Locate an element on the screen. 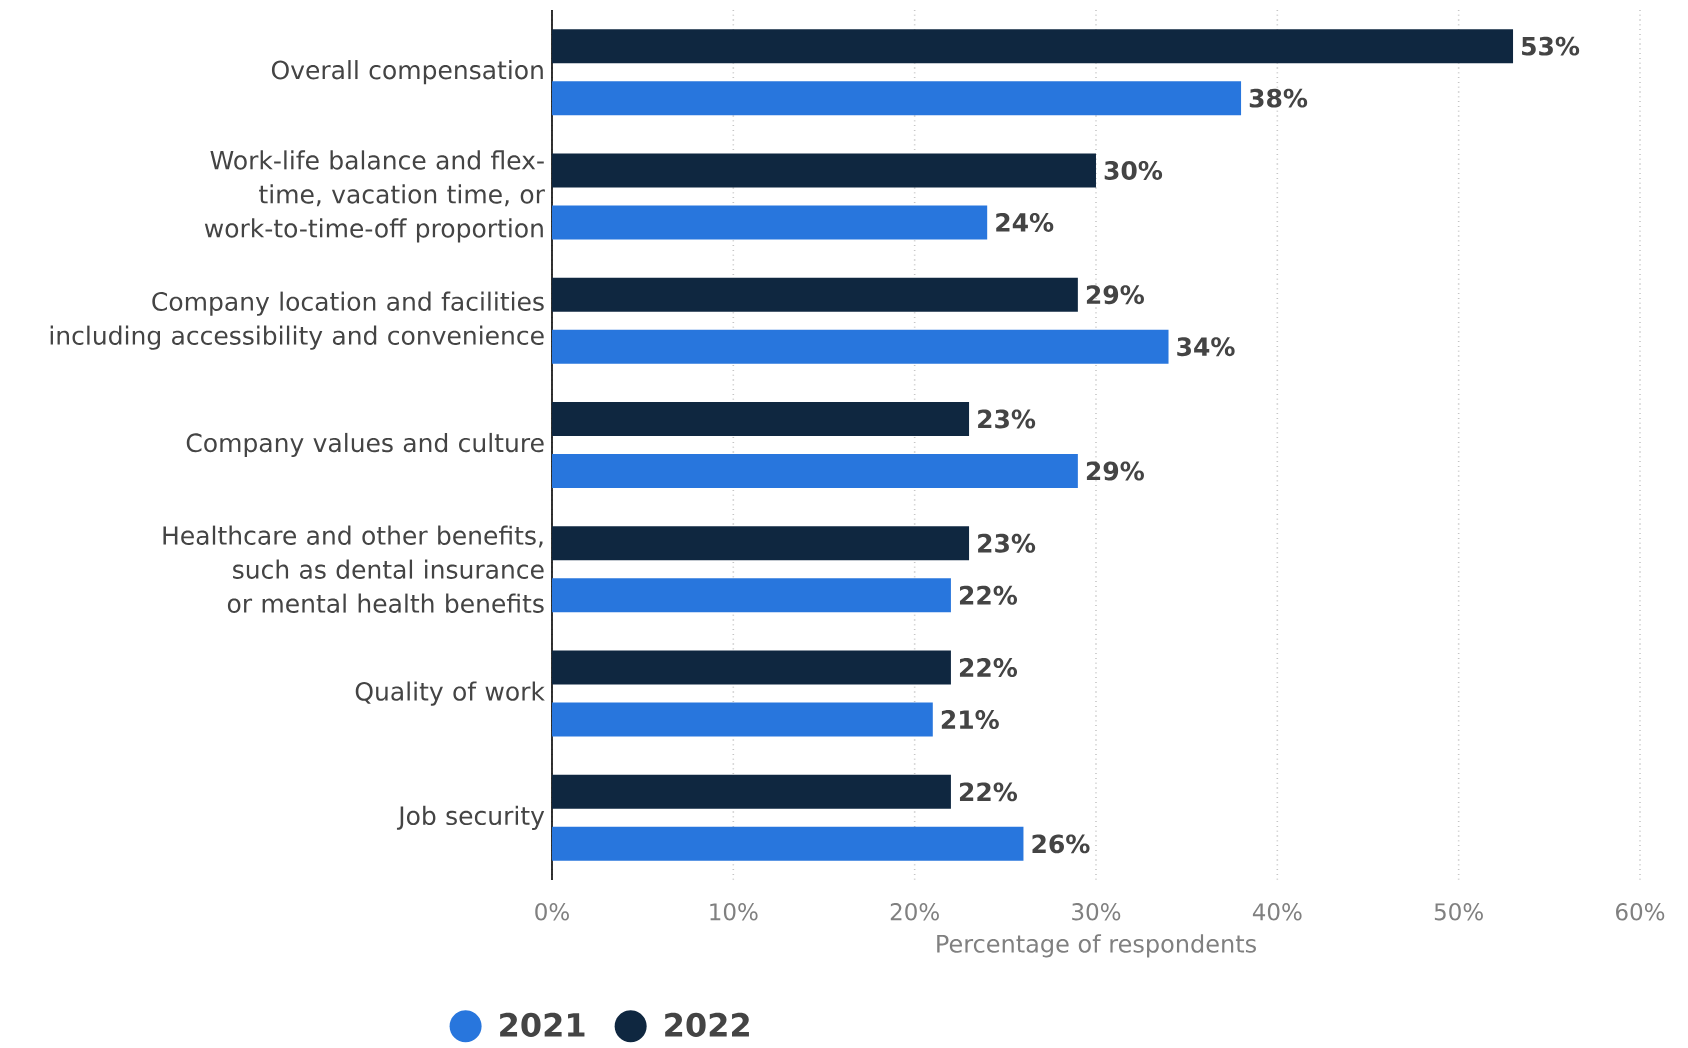 This screenshot has width=1688, height=1048. y-tick-label: Company location and facilities including accessibility and convenience is located at coordinates (297, 320).